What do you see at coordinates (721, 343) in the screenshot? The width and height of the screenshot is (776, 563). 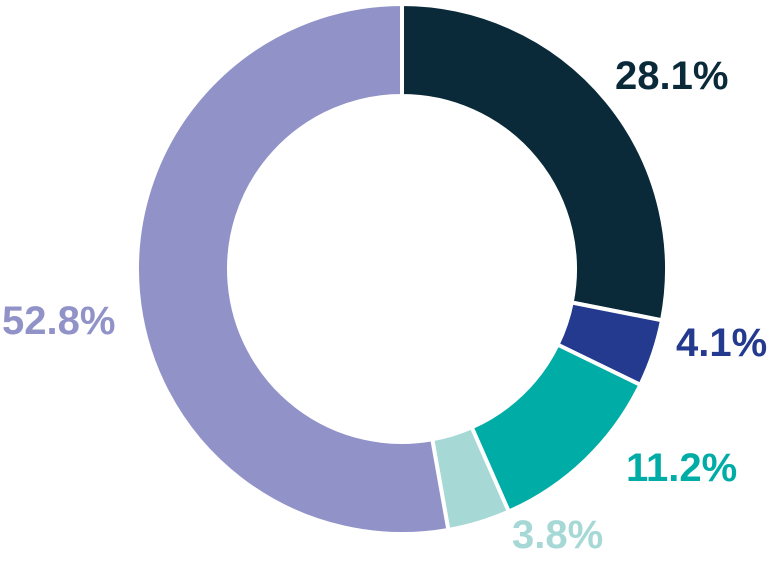 I see `slice-label-1: 4.1%` at bounding box center [721, 343].